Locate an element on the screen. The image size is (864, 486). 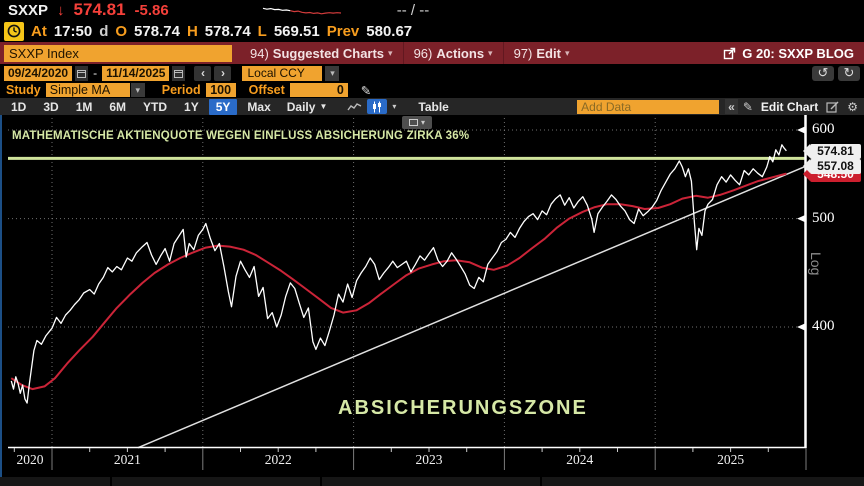
frequency-select: Daily ▼ is located at coordinates (307, 107).